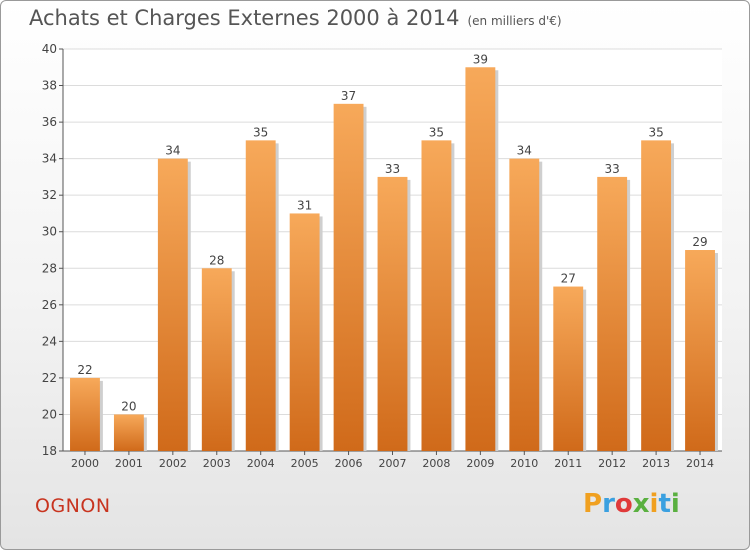 The image size is (750, 550). Describe the element at coordinates (49, 378) in the screenshot. I see `y-tick-label: 22` at that location.